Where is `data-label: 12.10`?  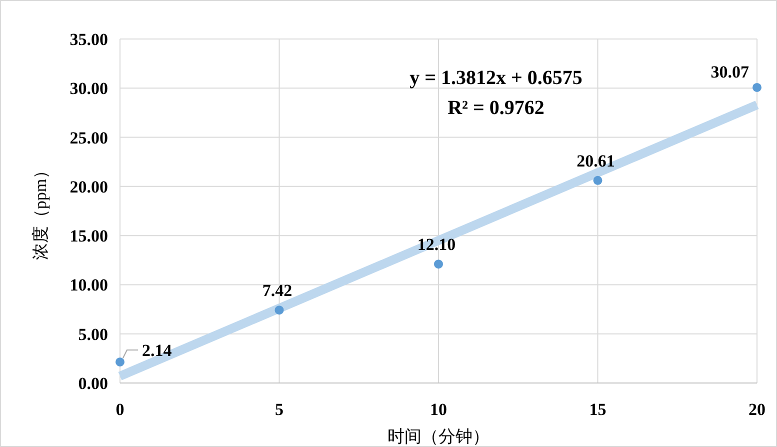
data-label: 12.10 is located at coordinates (436, 244).